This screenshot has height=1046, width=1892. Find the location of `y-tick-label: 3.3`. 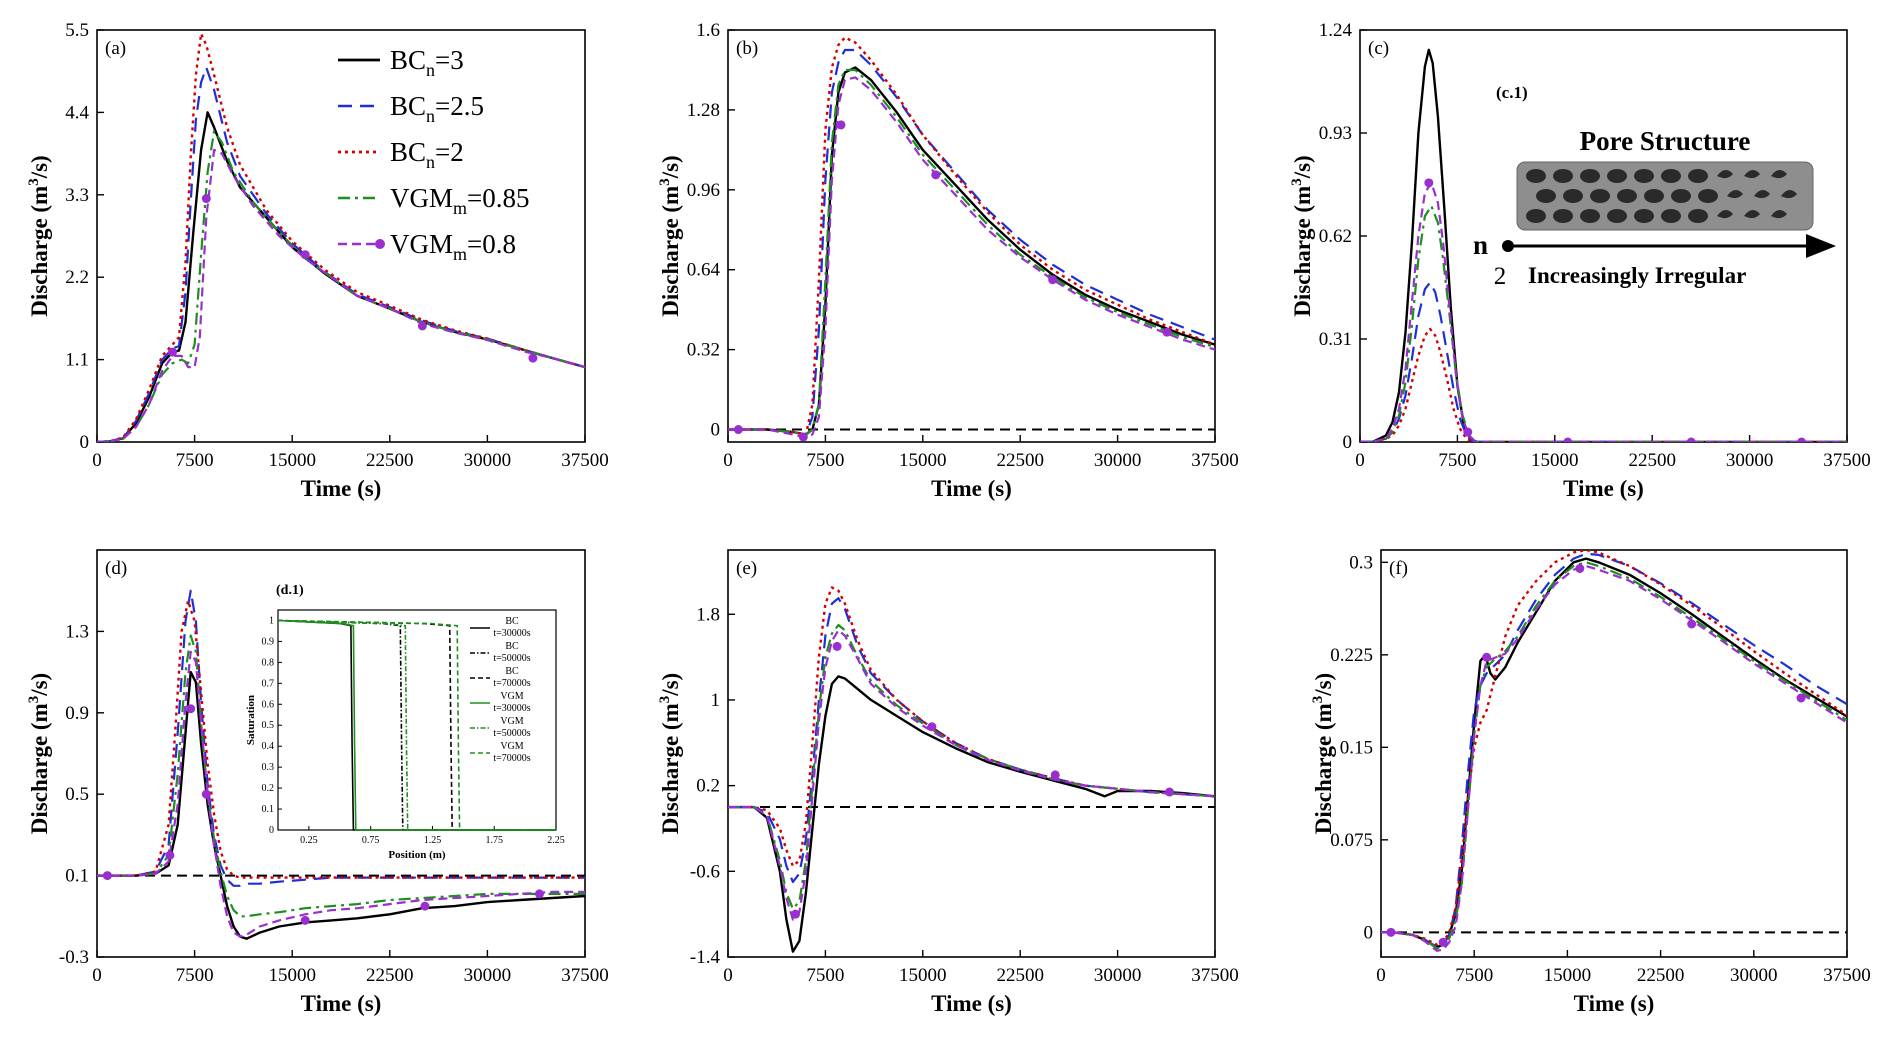

y-tick-label: 3.3 is located at coordinates (77, 195).